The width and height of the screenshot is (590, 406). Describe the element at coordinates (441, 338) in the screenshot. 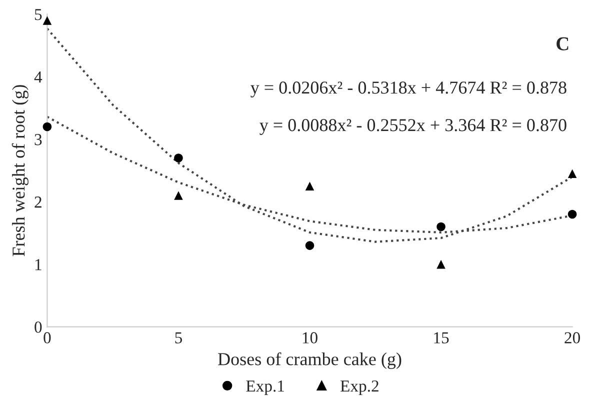

I see `x-tick-label: 15` at that location.